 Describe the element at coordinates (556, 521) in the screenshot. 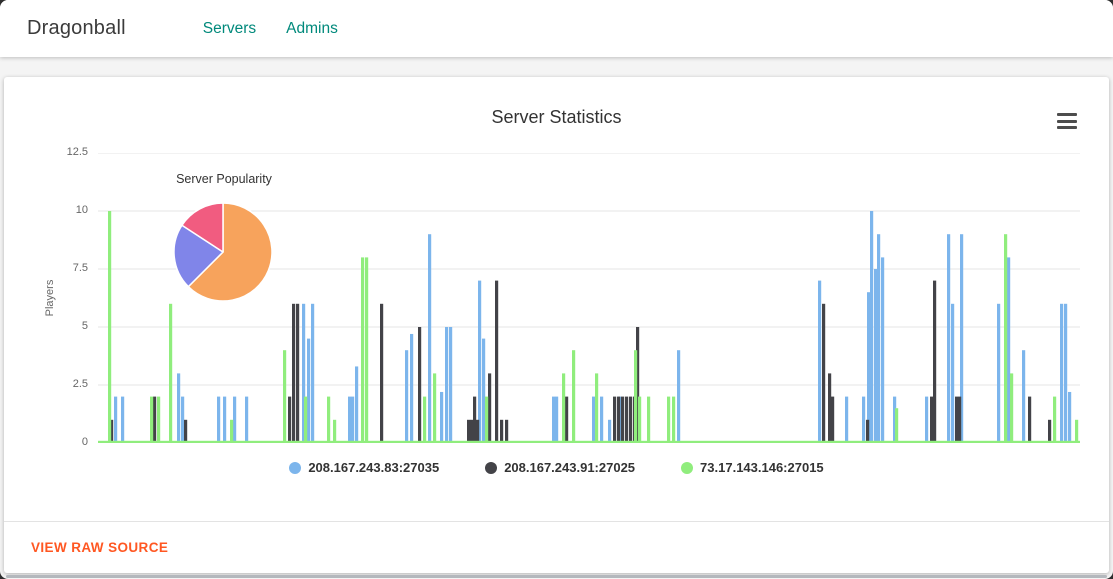

I see `card-divider` at that location.